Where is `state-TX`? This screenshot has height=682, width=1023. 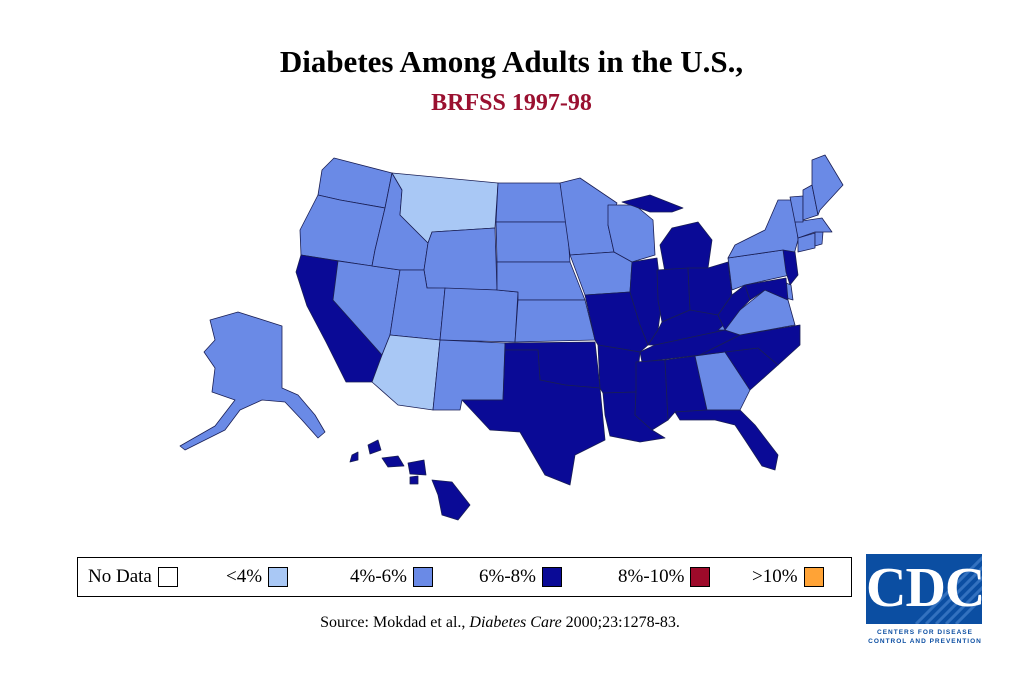
state-TX is located at coordinates (533, 417).